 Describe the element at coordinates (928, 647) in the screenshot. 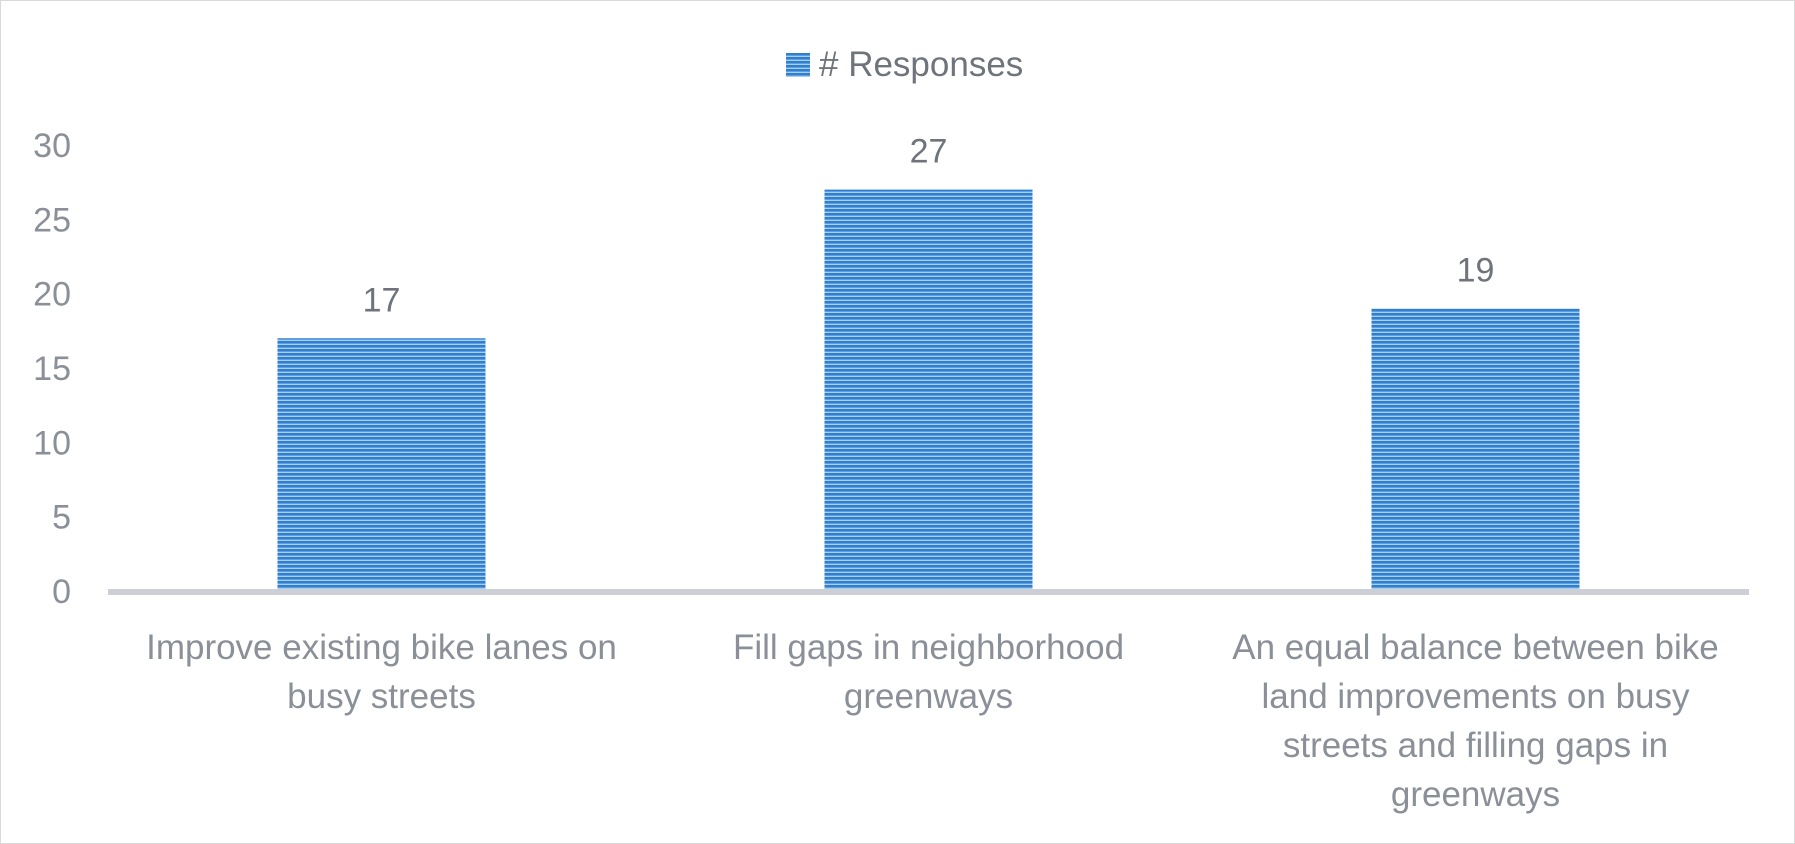

I see `x-category-label: Fill gaps in neighborhood` at that location.